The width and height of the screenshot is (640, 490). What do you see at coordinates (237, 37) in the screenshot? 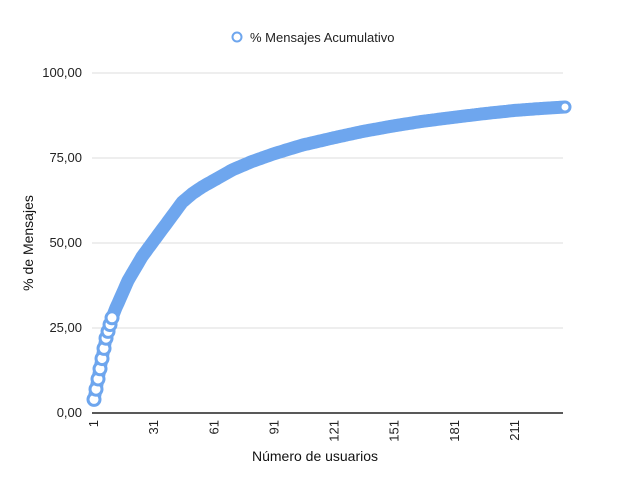
I see `legend-marker-icon` at bounding box center [237, 37].